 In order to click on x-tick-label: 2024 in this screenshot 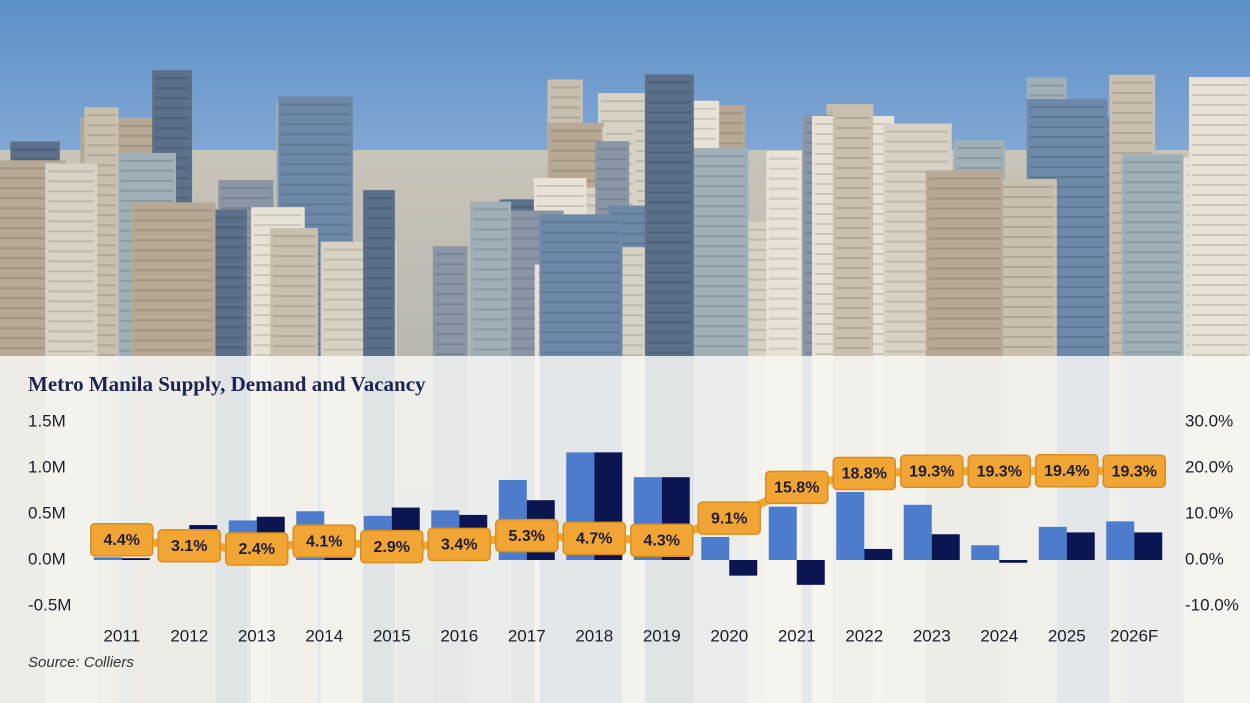, I will do `click(999, 635)`.